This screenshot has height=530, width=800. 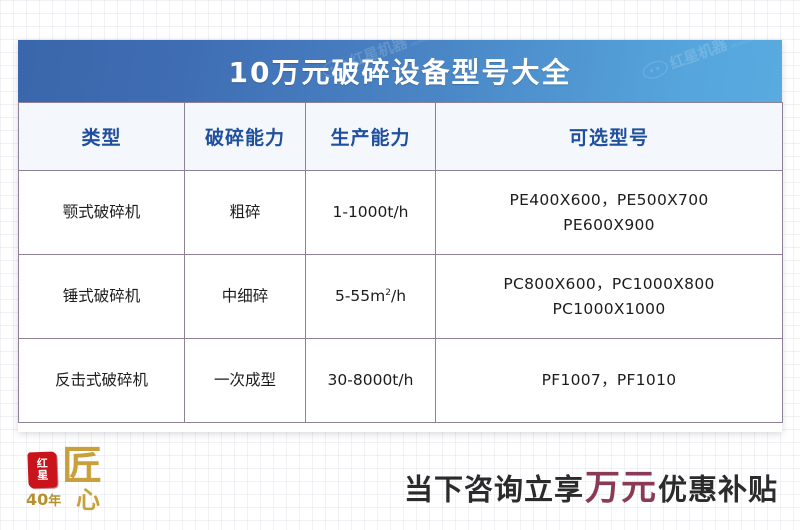 What do you see at coordinates (101, 136) in the screenshot?
I see `column-header-type: 类型` at bounding box center [101, 136].